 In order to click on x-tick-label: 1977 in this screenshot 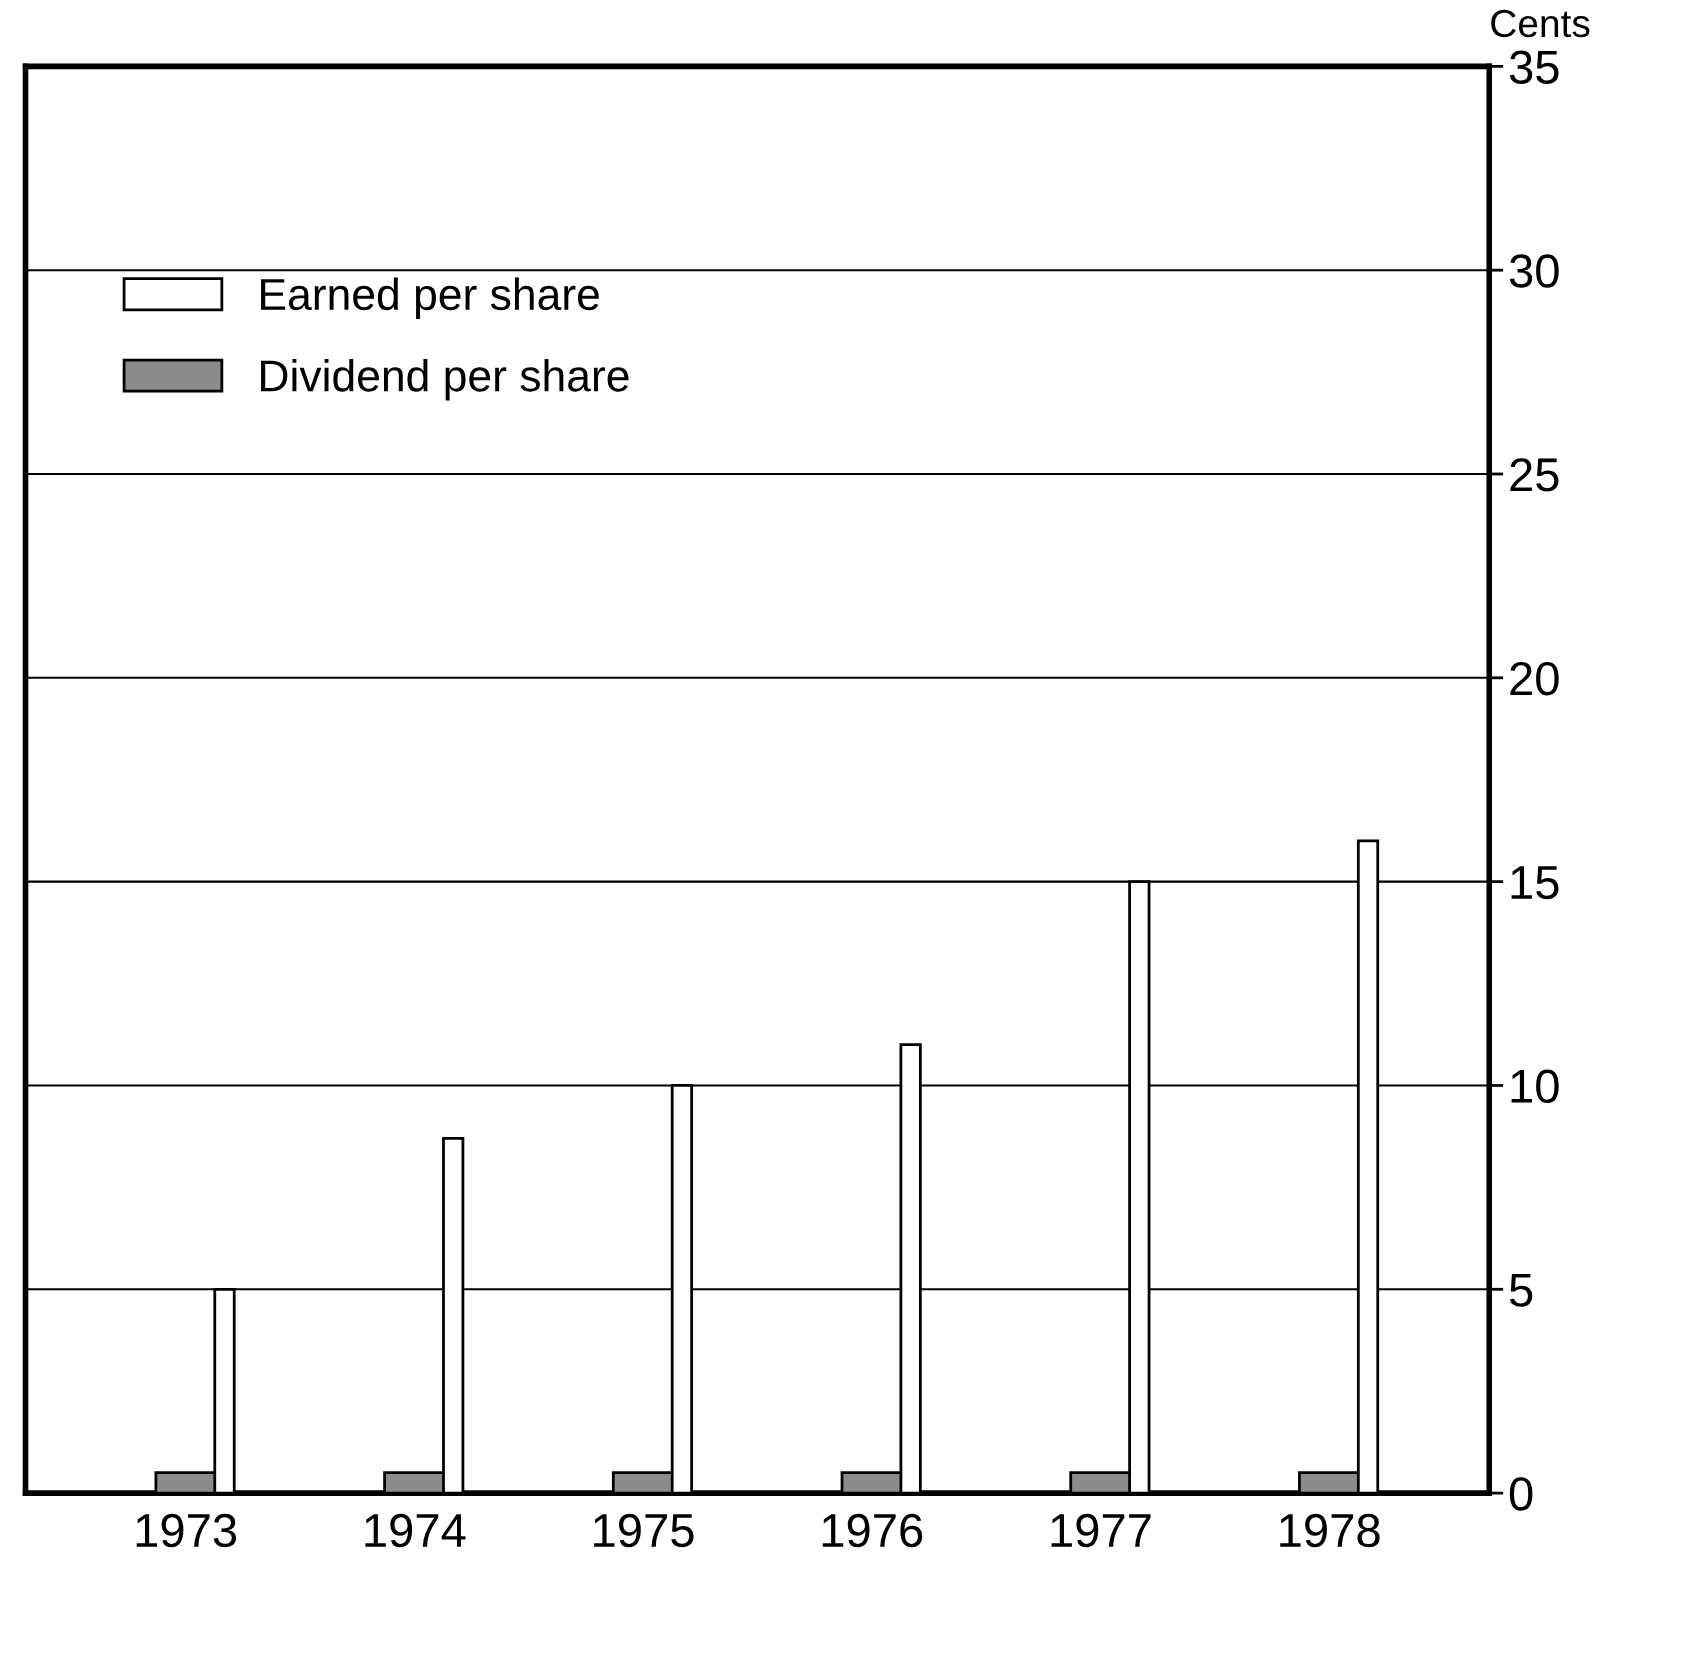, I will do `click(1101, 1530)`.